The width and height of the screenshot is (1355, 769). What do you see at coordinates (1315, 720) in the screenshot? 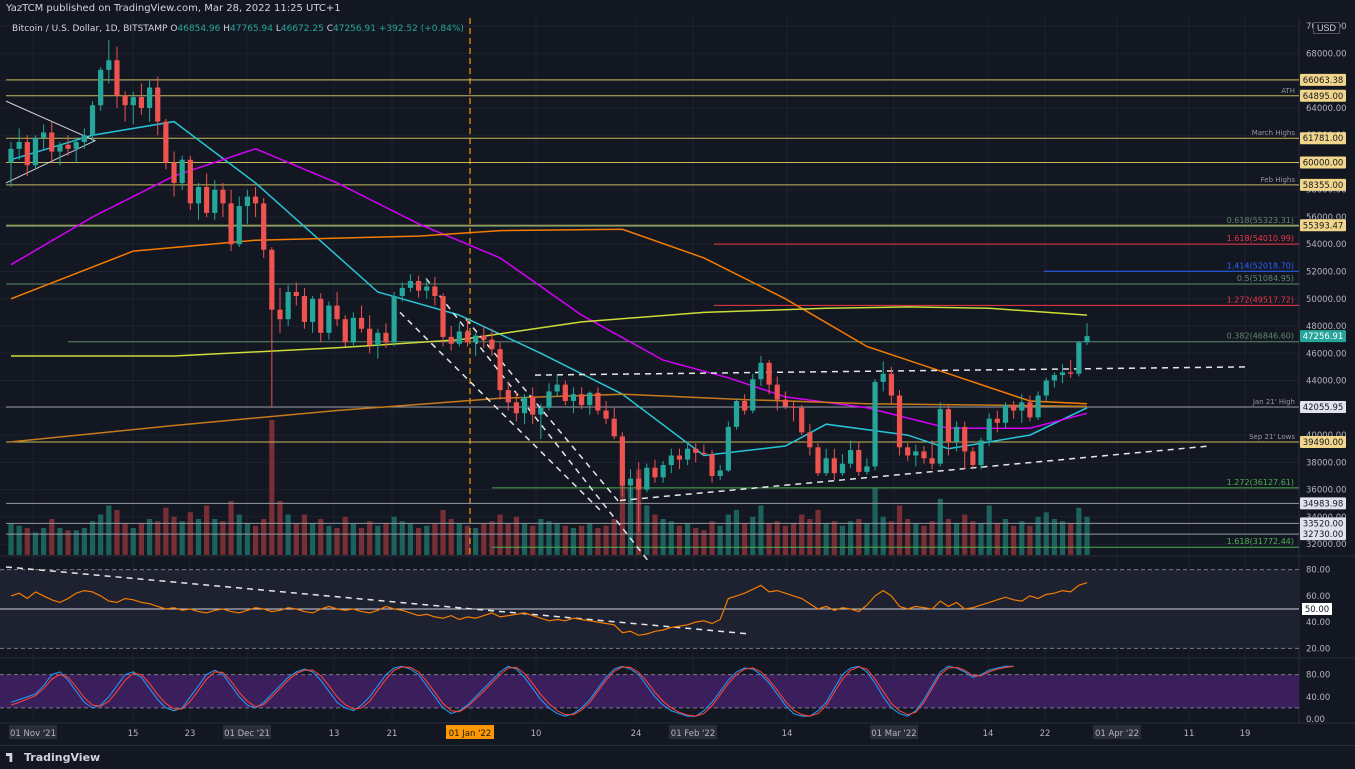
I see `stoch-tick-label: 0.00` at bounding box center [1315, 720].